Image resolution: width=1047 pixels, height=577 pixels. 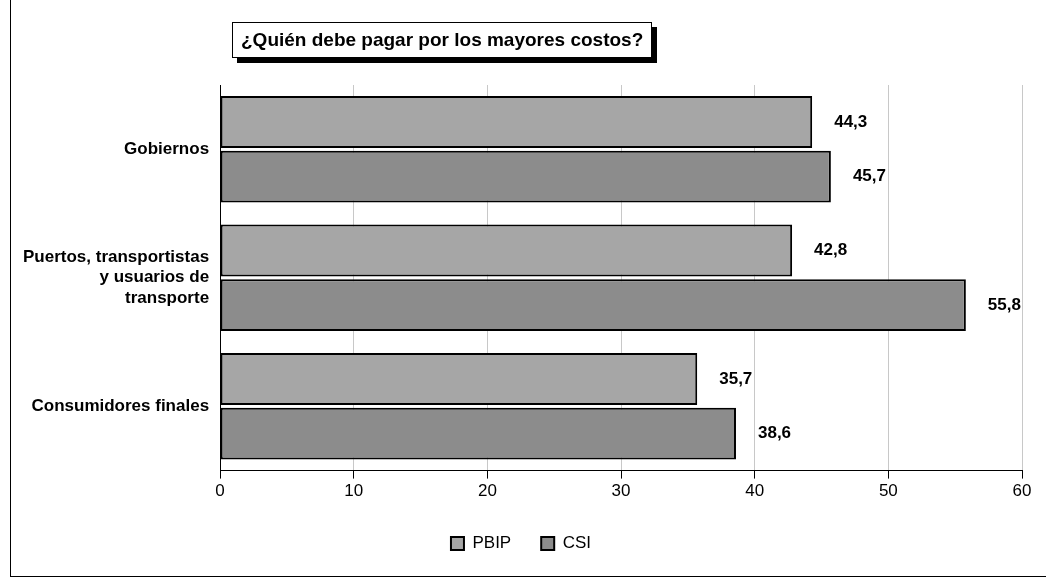 What do you see at coordinates (755, 491) in the screenshot?
I see `x-tick-label: 40` at bounding box center [755, 491].